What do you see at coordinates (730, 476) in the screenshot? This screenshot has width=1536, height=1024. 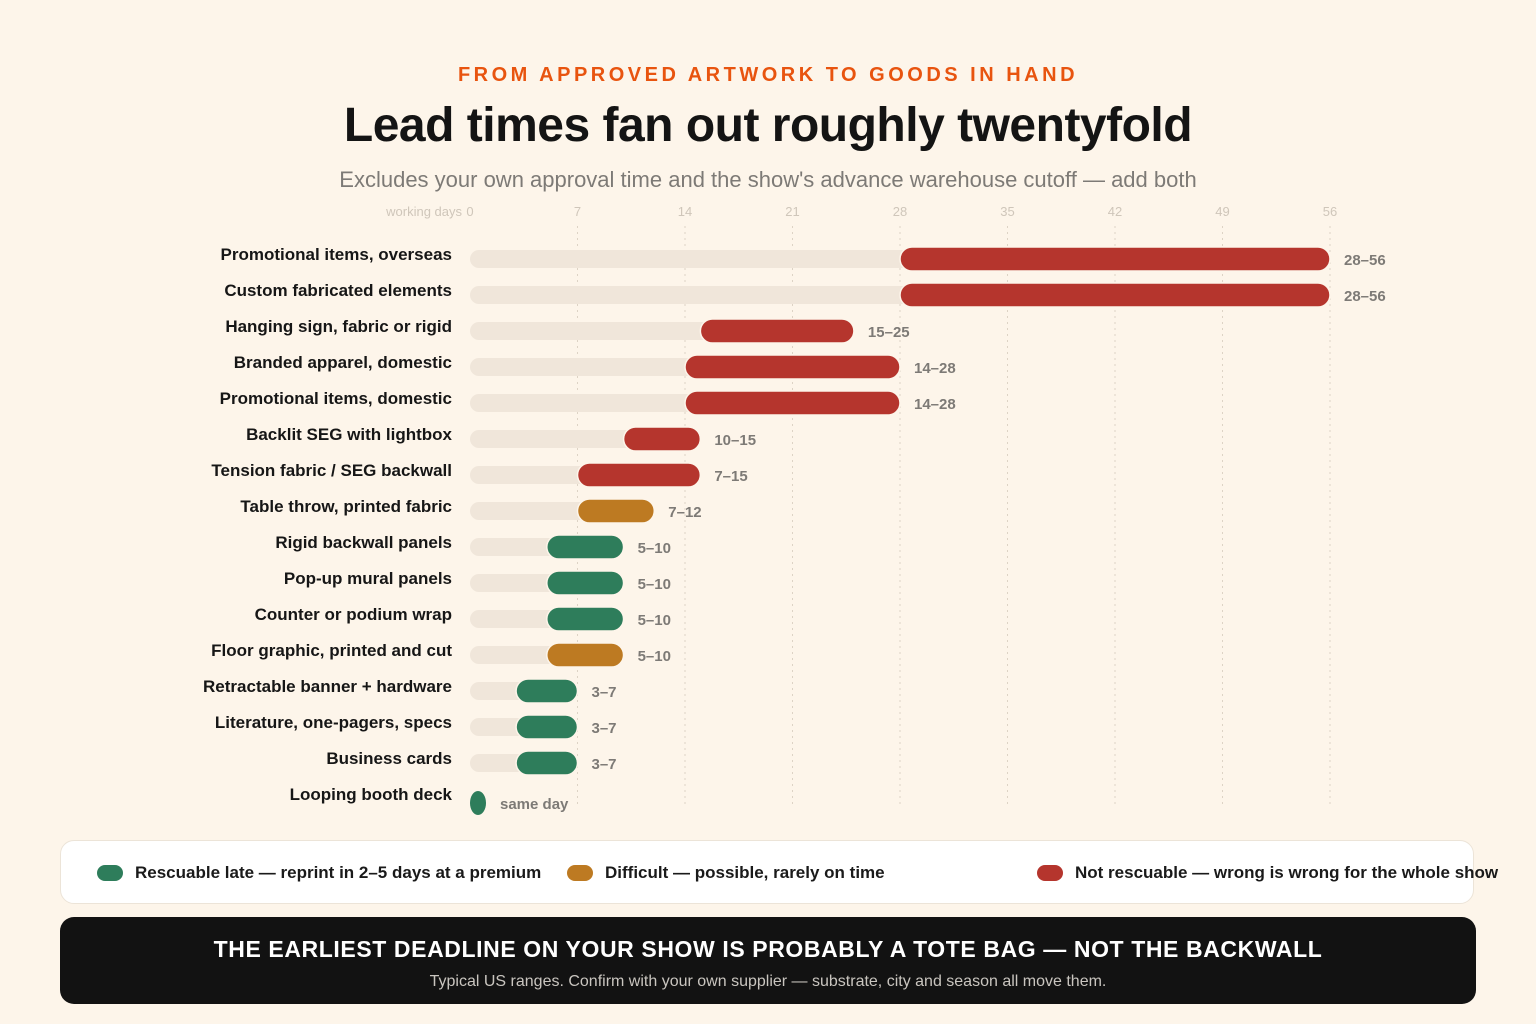 I see `value-label: 7–15` at bounding box center [730, 476].